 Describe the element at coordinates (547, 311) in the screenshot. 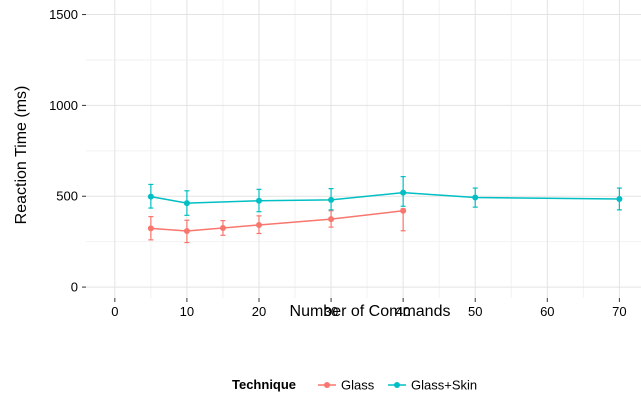

I see `x-tick-label: 60` at that location.